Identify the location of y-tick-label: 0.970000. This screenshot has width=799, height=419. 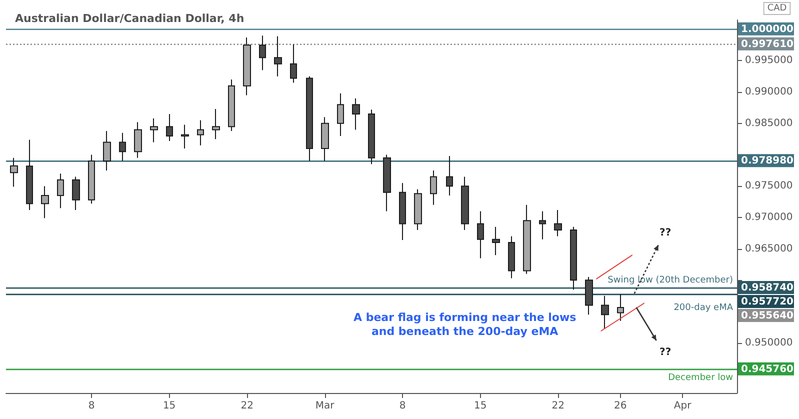
(769, 217).